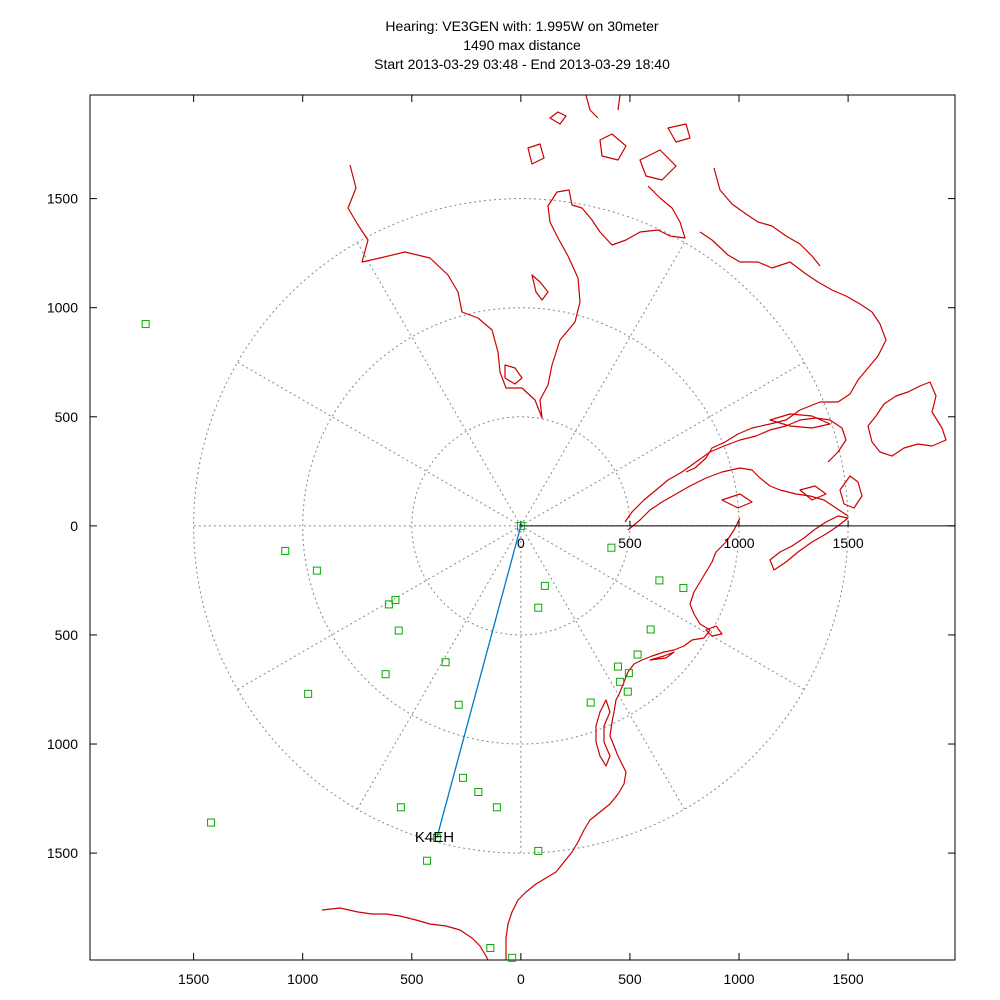  What do you see at coordinates (513, 374) in the screenshot?
I see `coastline-james-bay` at bounding box center [513, 374].